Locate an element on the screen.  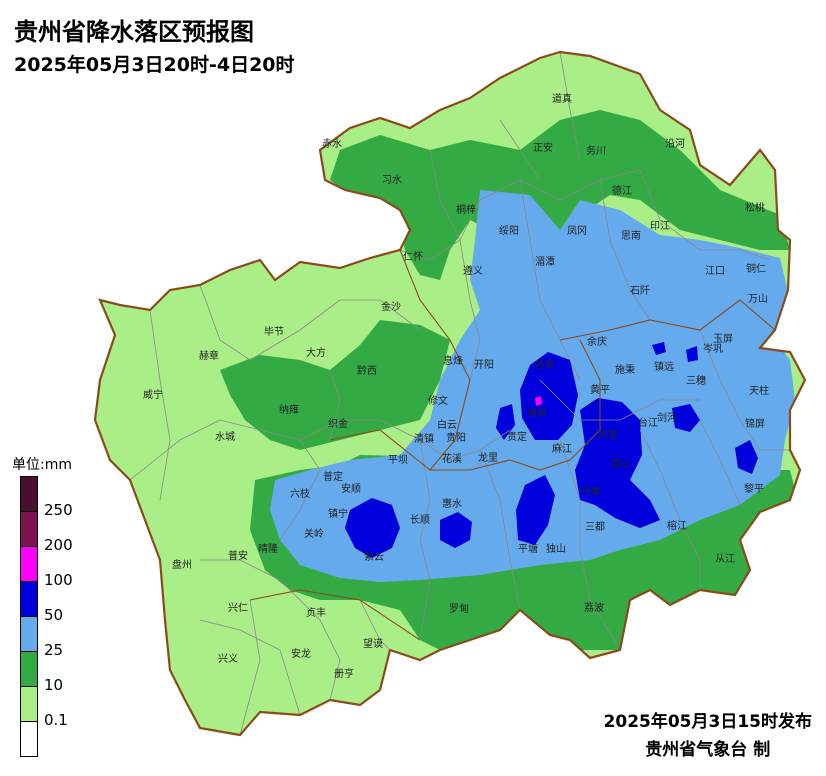
city-label: 普安 is located at coordinates (238, 555).